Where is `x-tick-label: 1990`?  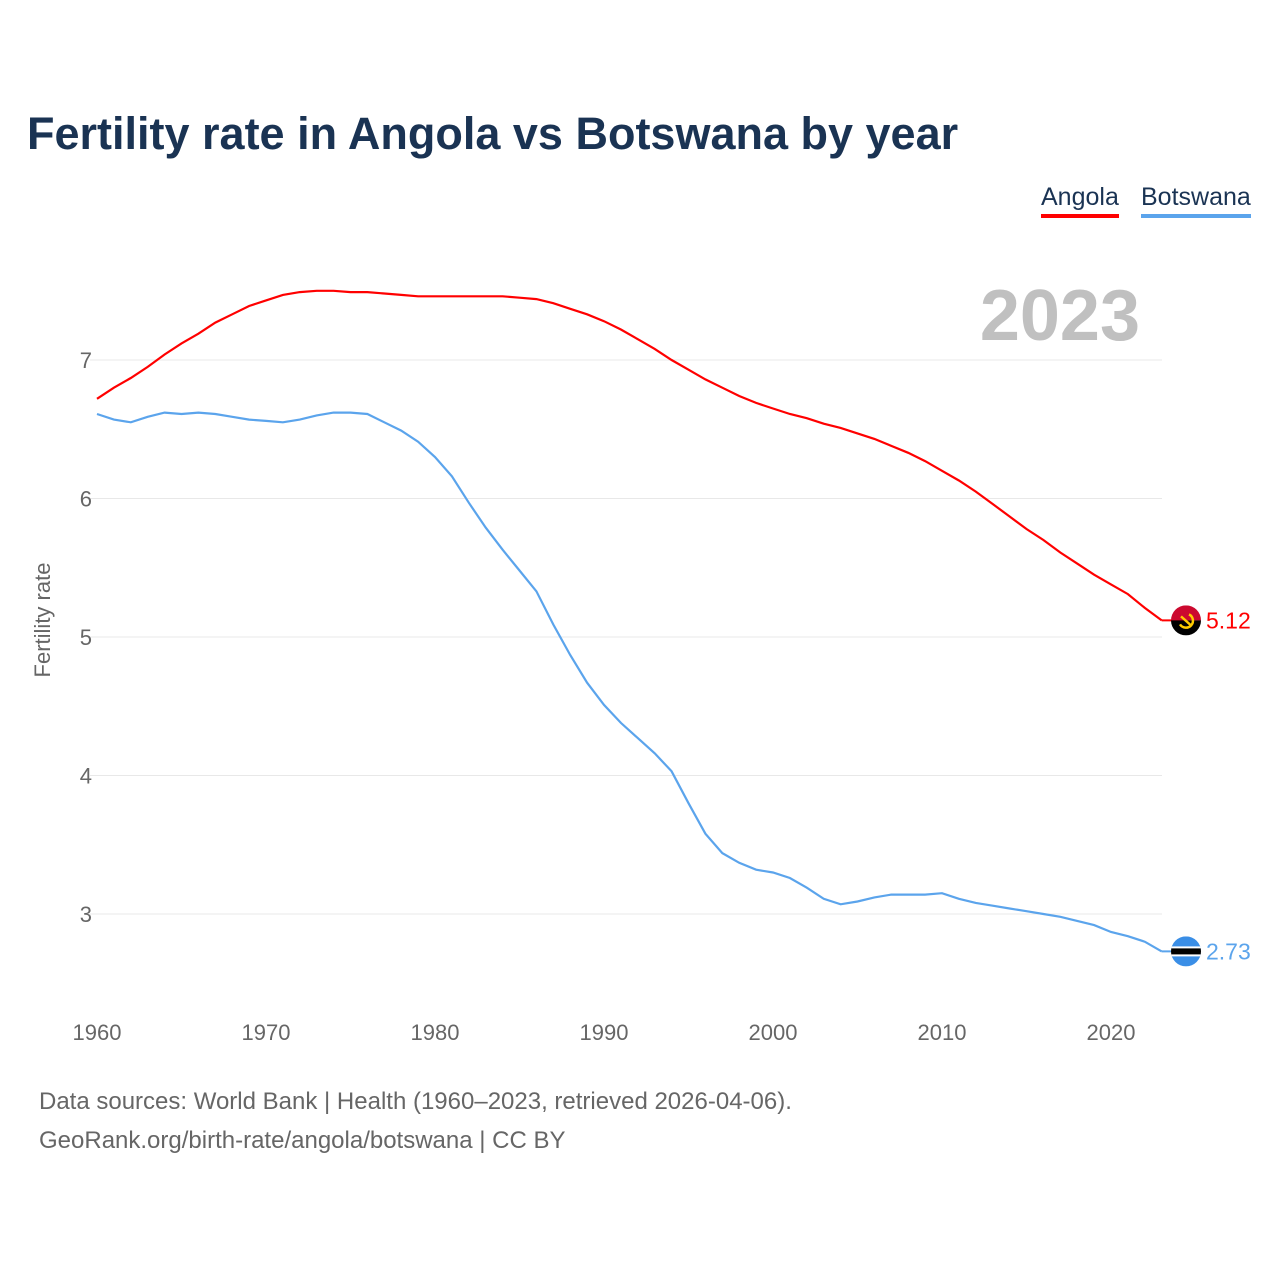
x-tick-label: 1990 is located at coordinates (604, 1032).